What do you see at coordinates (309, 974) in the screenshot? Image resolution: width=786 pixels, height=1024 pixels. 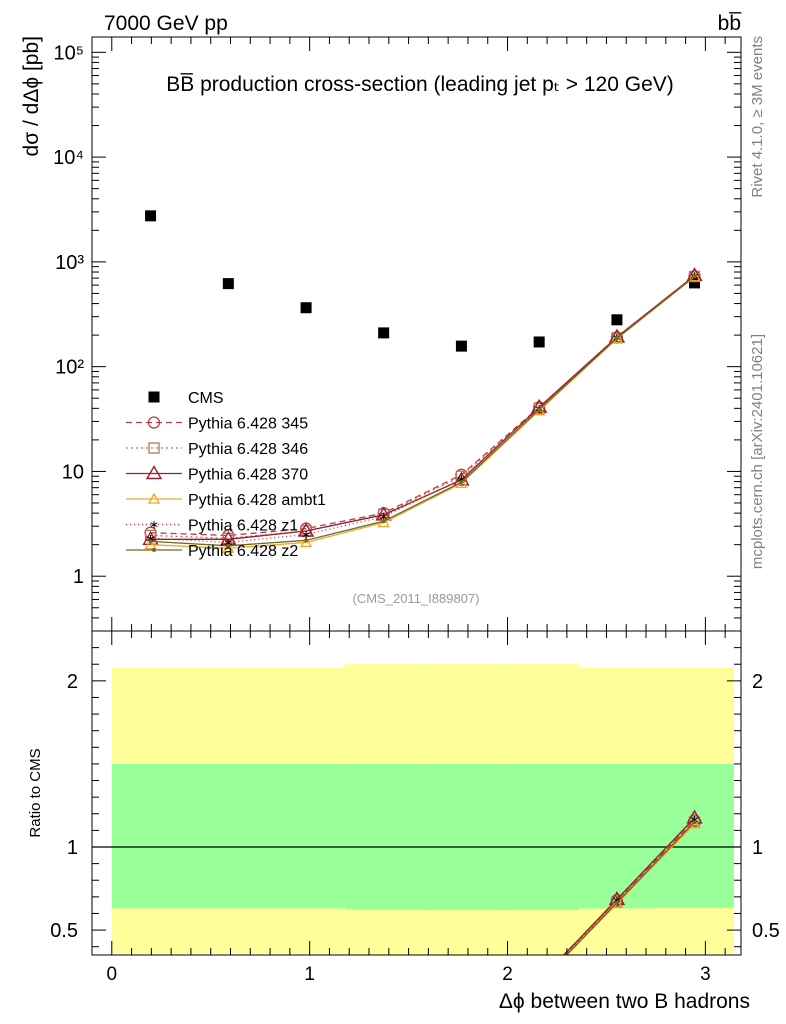 I see `x-tick-label: 1` at bounding box center [309, 974].